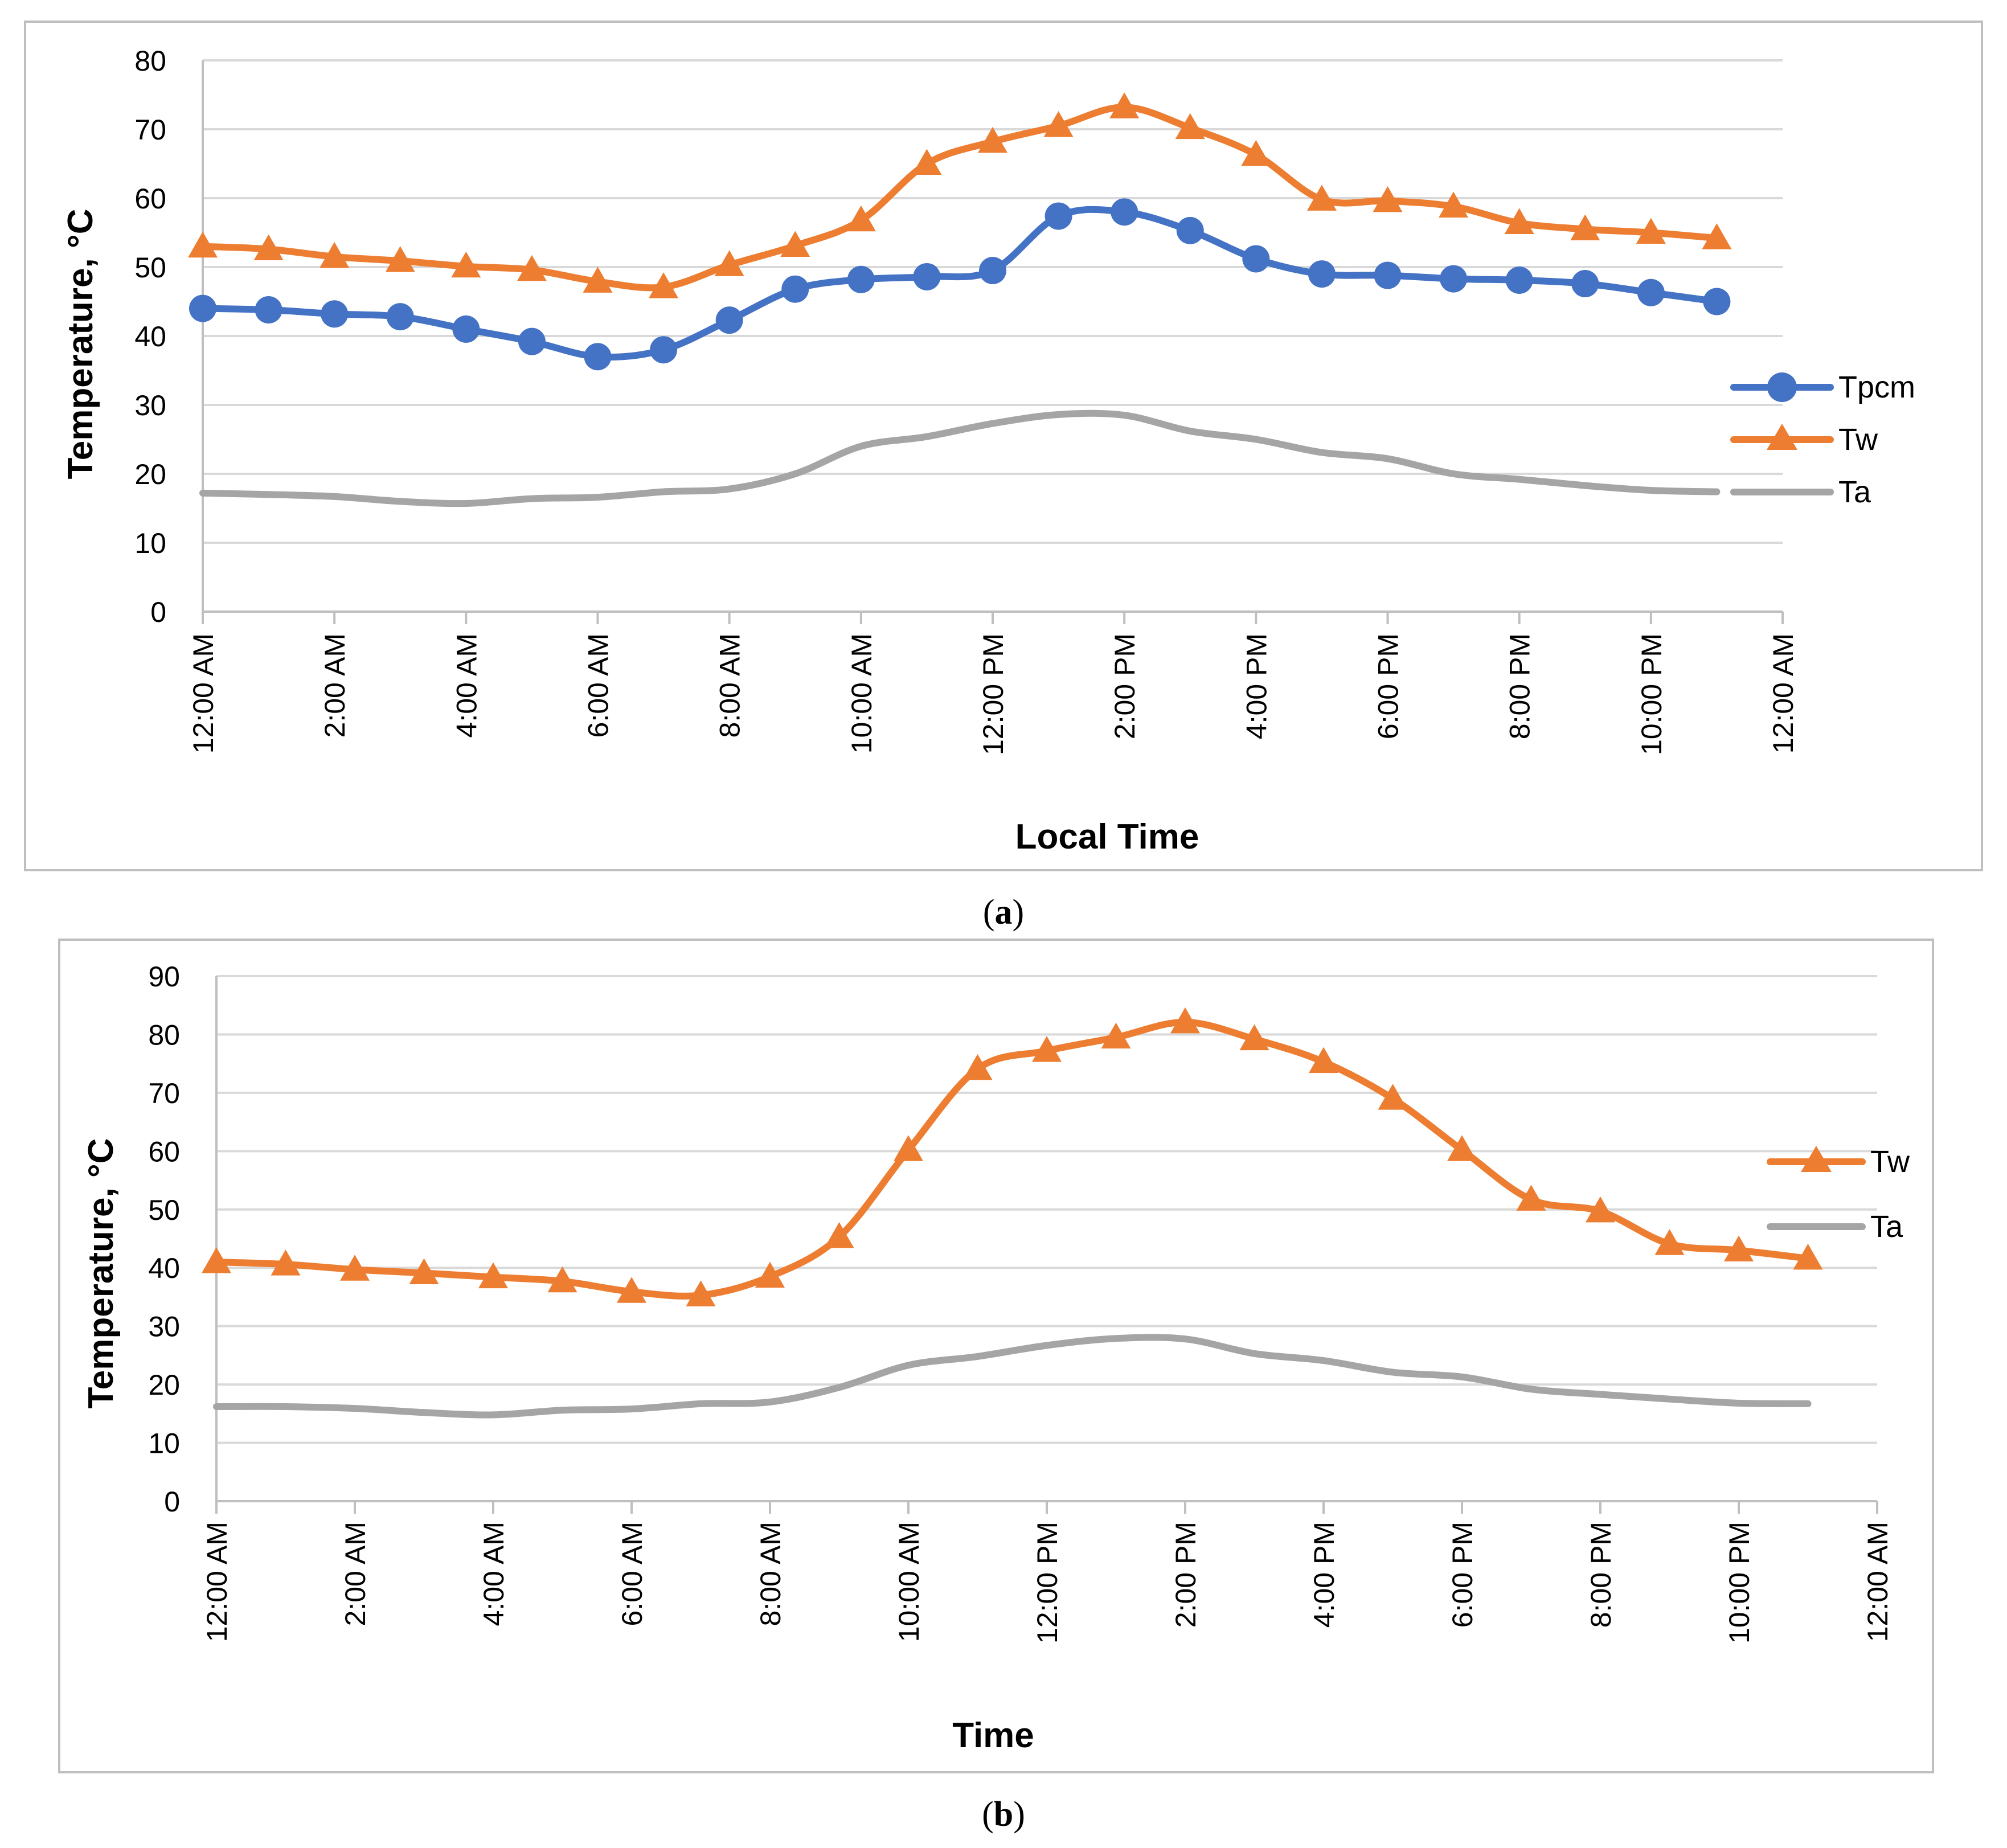 The height and width of the screenshot is (1848, 2007). I want to click on y-tick-label-b-90: 90, so click(164, 977).